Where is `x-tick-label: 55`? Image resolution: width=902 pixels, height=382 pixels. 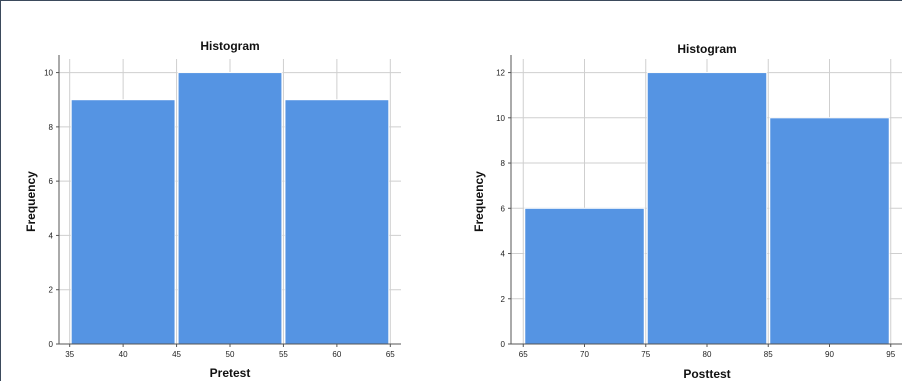 x-tick-label: 55 is located at coordinates (283, 354).